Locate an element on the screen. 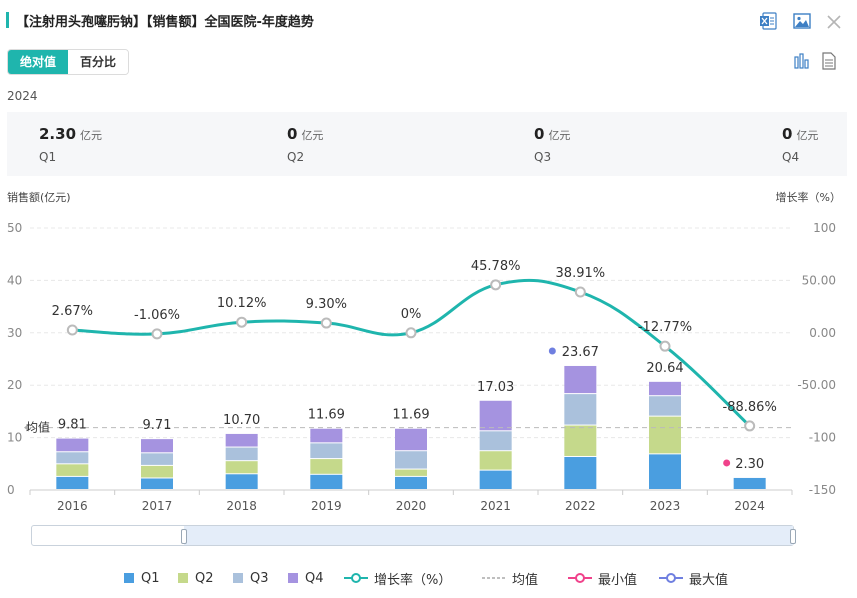 The width and height of the screenshot is (857, 598). growth-rate-label: -12.77% is located at coordinates (665, 327).